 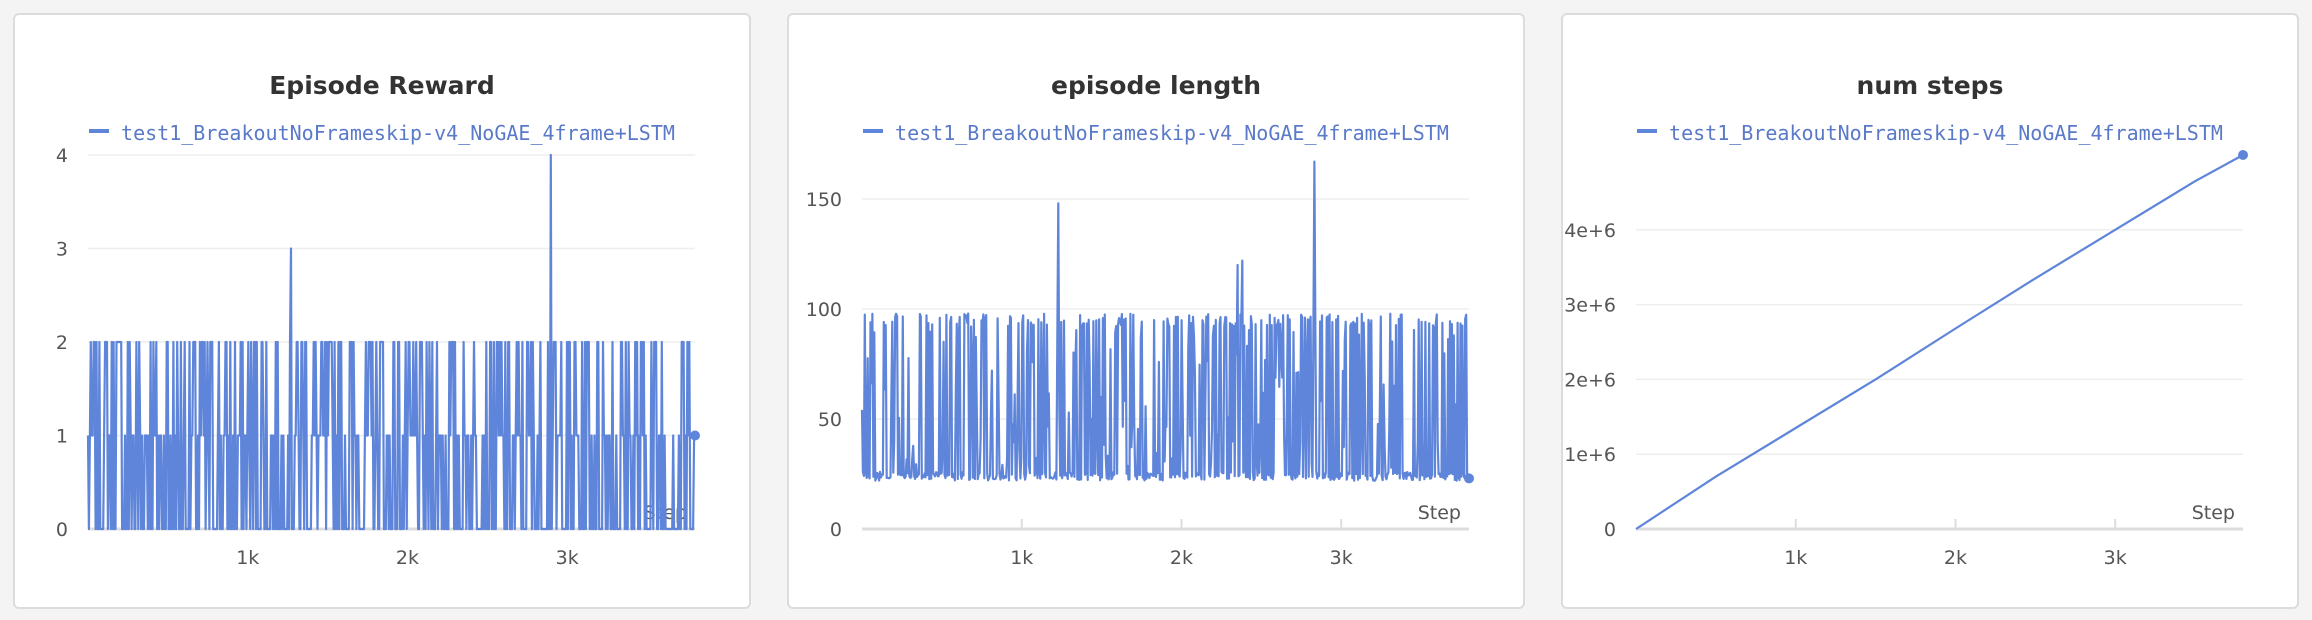 What do you see at coordinates (1165, 321) in the screenshot?
I see `series-line` at bounding box center [1165, 321].